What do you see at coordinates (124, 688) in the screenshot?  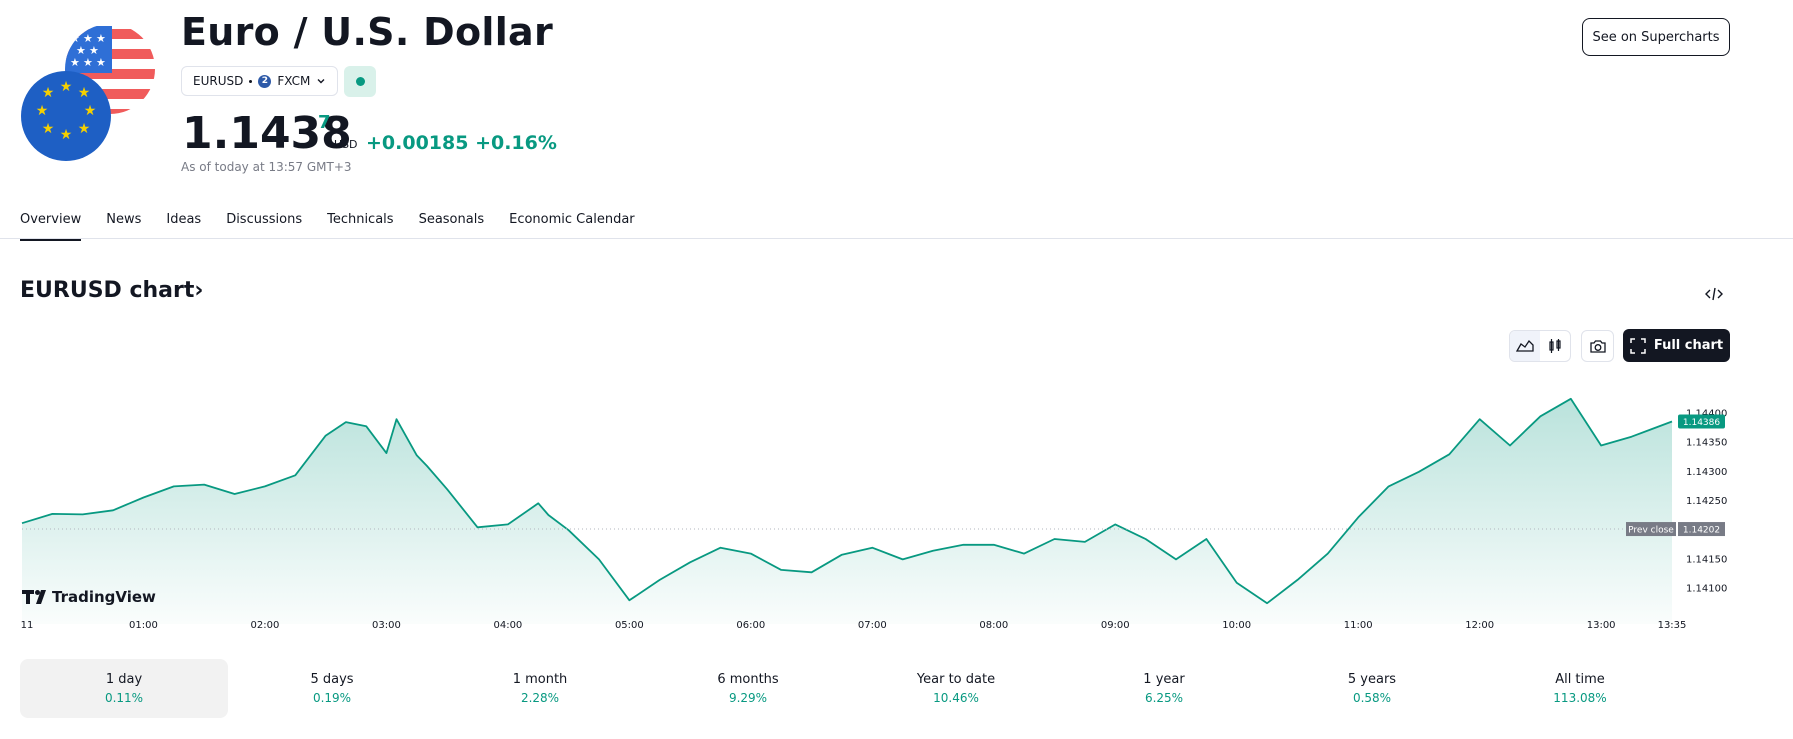 I see `period-1-day: 1 day 0.11%` at bounding box center [124, 688].